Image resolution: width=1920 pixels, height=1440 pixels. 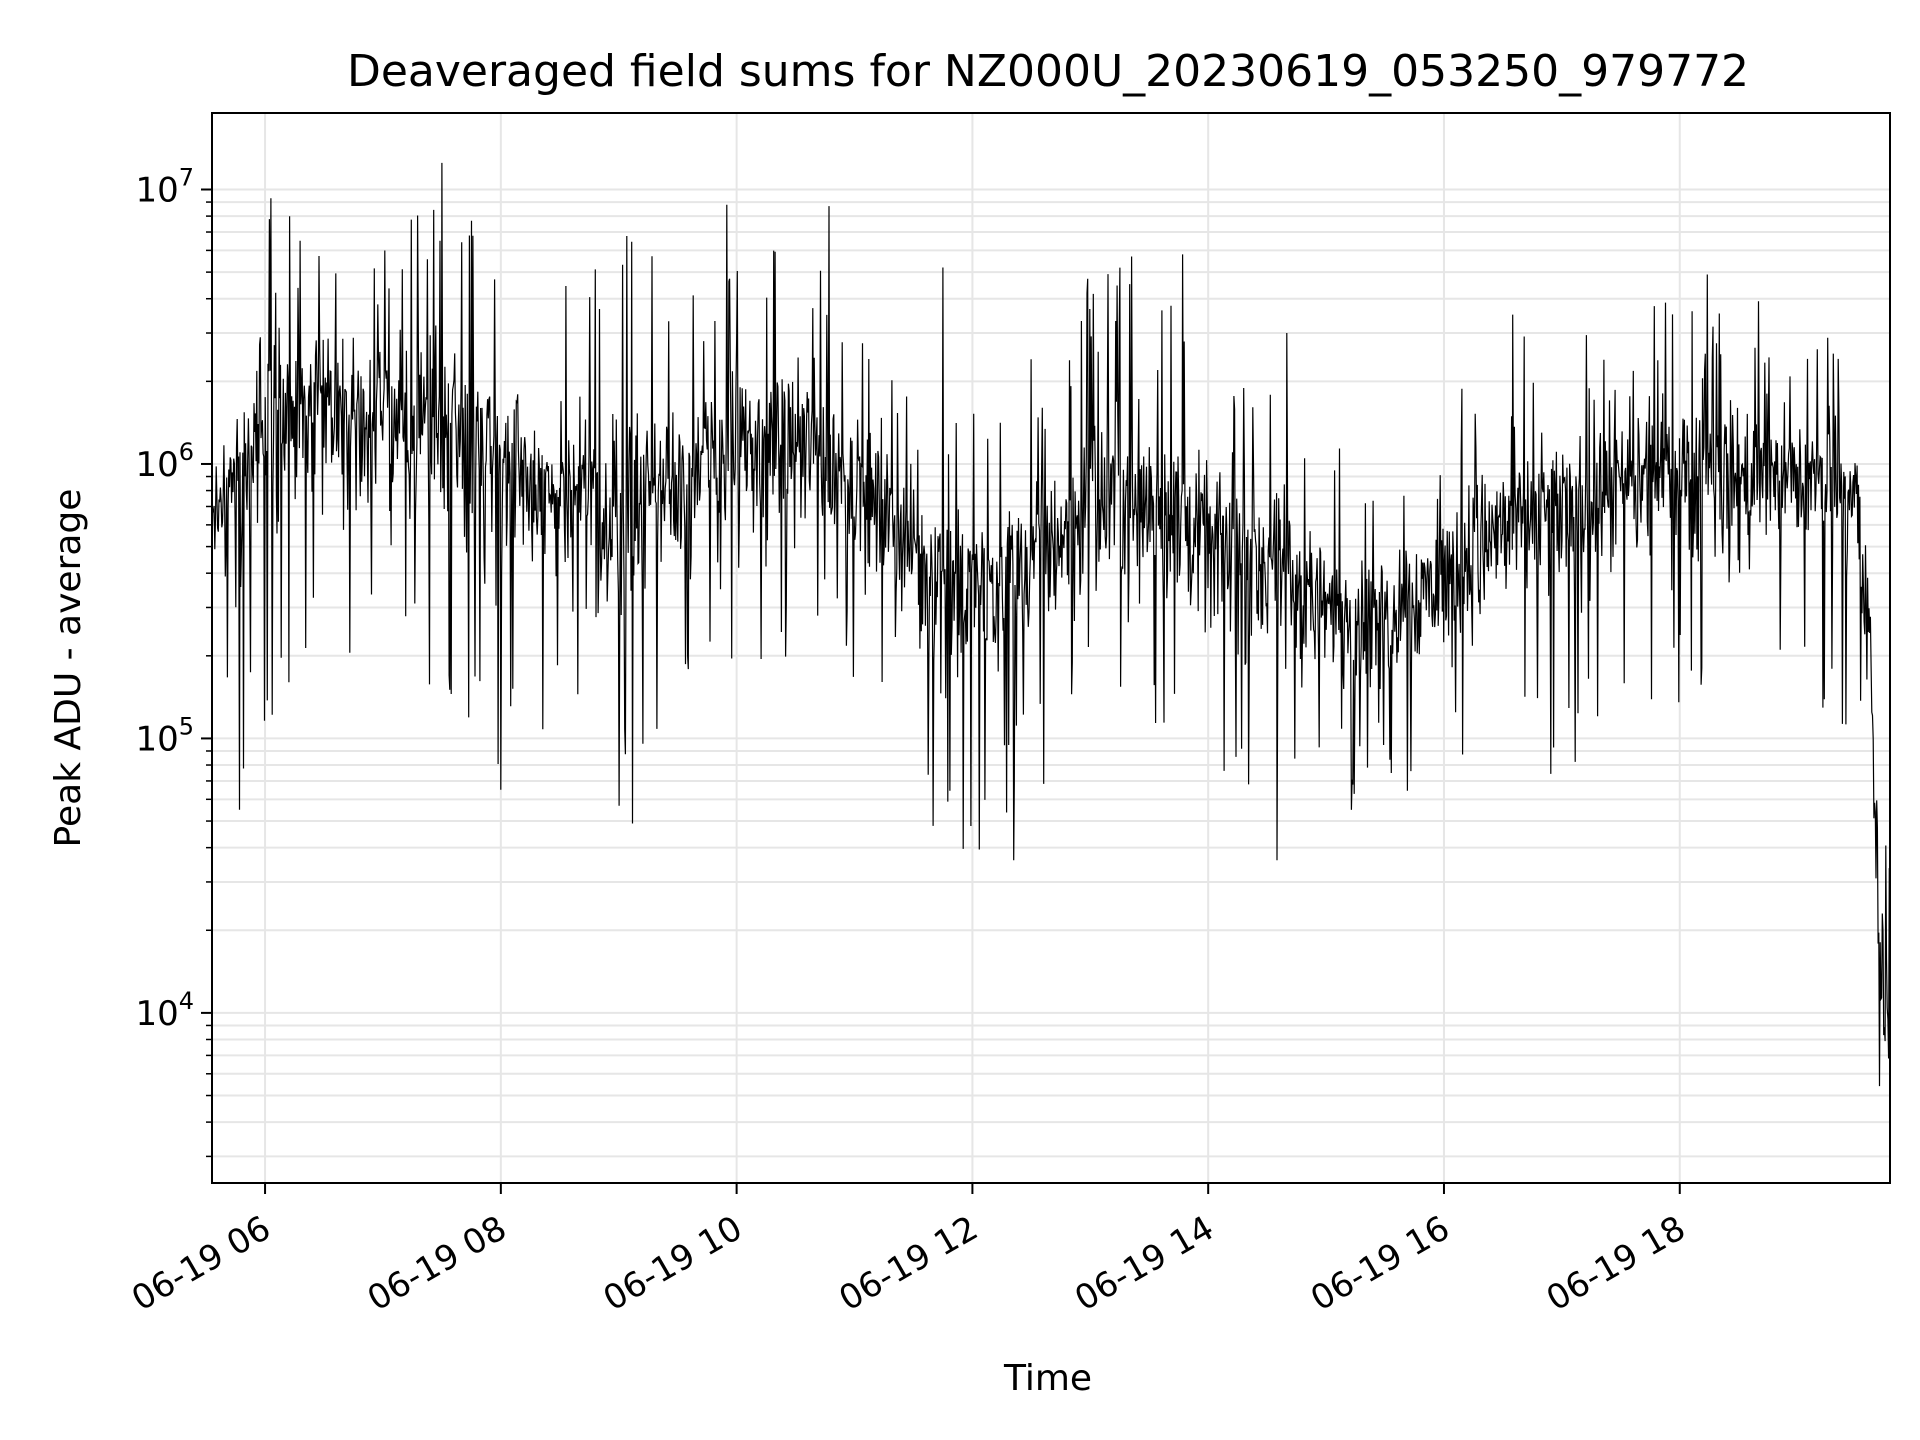 I want to click on y-tick-label-exponent: 7, so click(x=186, y=178).